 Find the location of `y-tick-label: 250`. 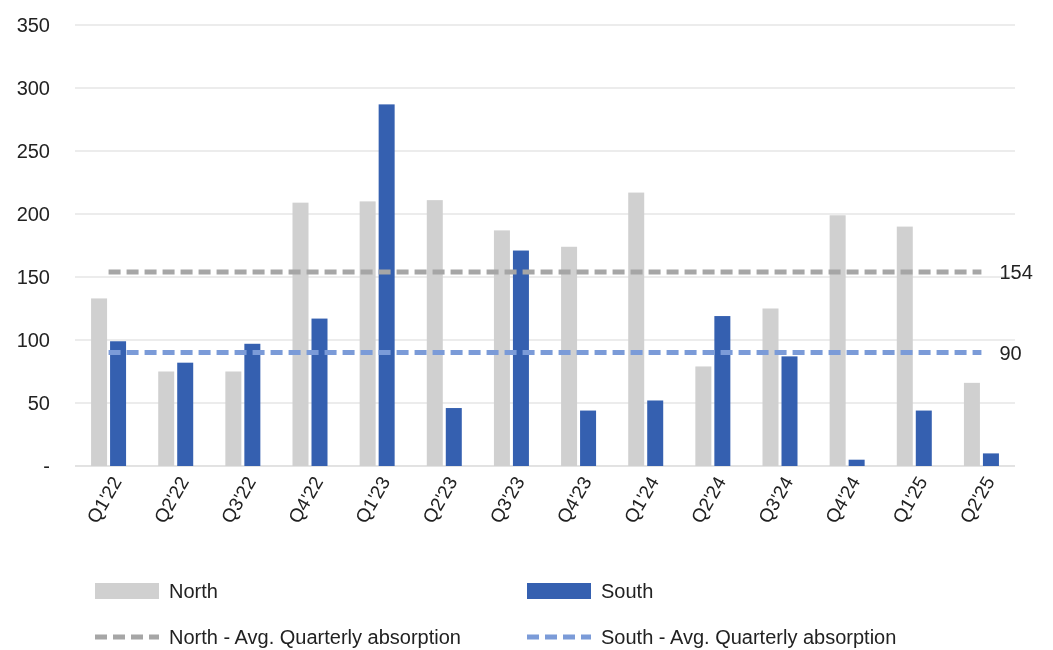

y-tick-label: 250 is located at coordinates (33, 151).